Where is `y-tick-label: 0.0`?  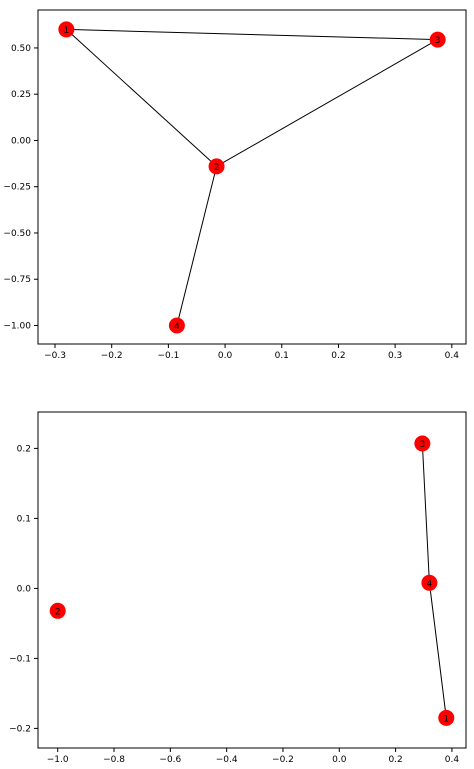
y-tick-label: 0.0 is located at coordinates (24, 589).